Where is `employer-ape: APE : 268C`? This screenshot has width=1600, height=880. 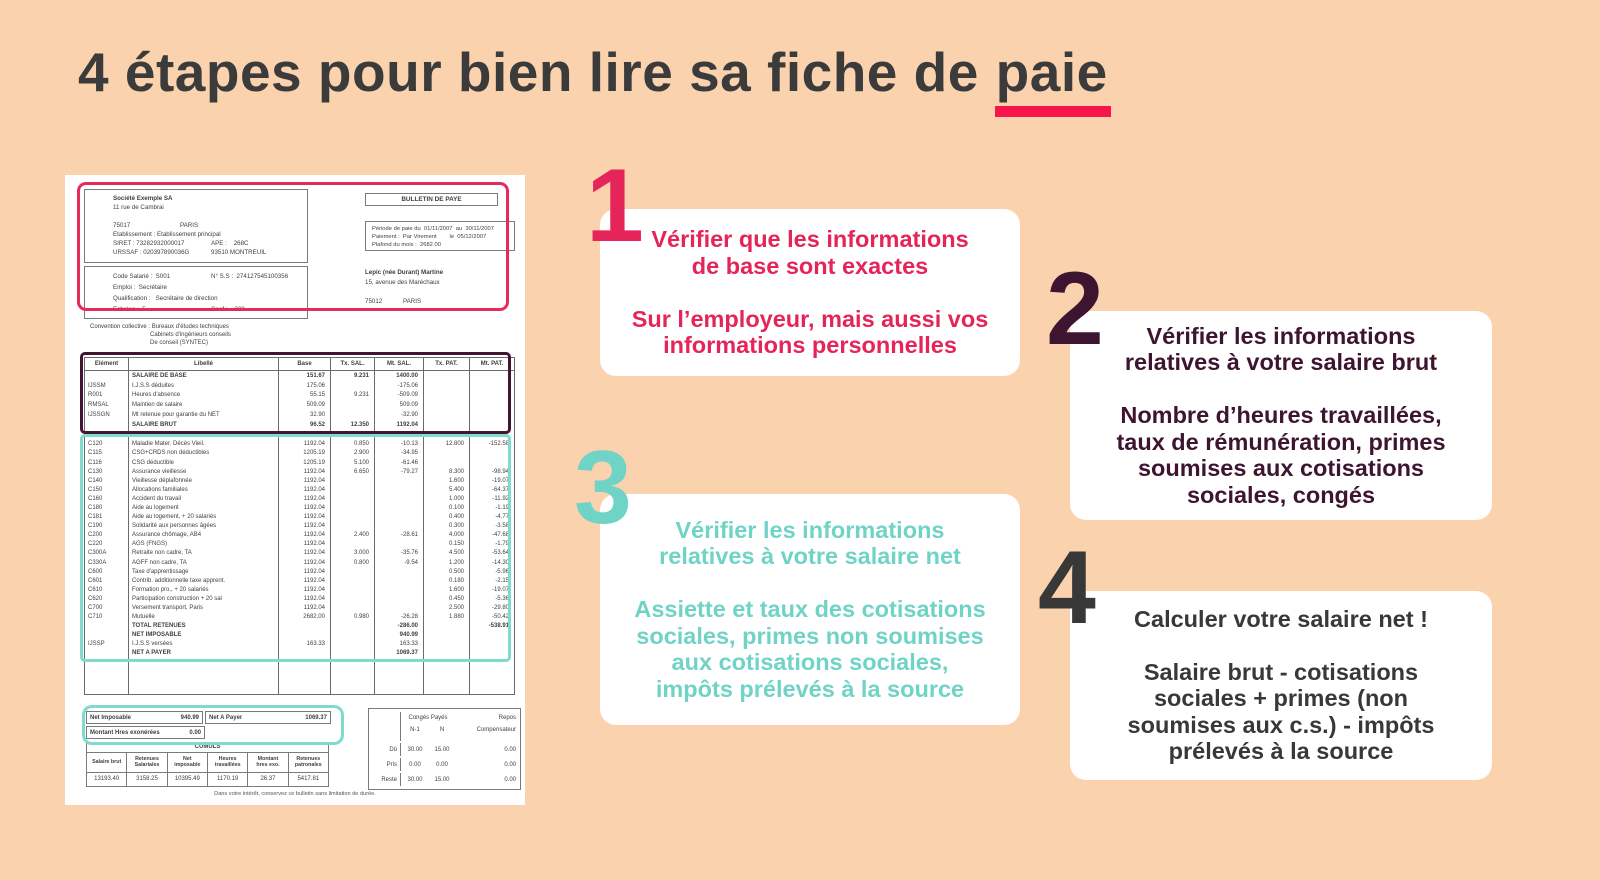 employer-ape: APE : 268C is located at coordinates (230, 243).